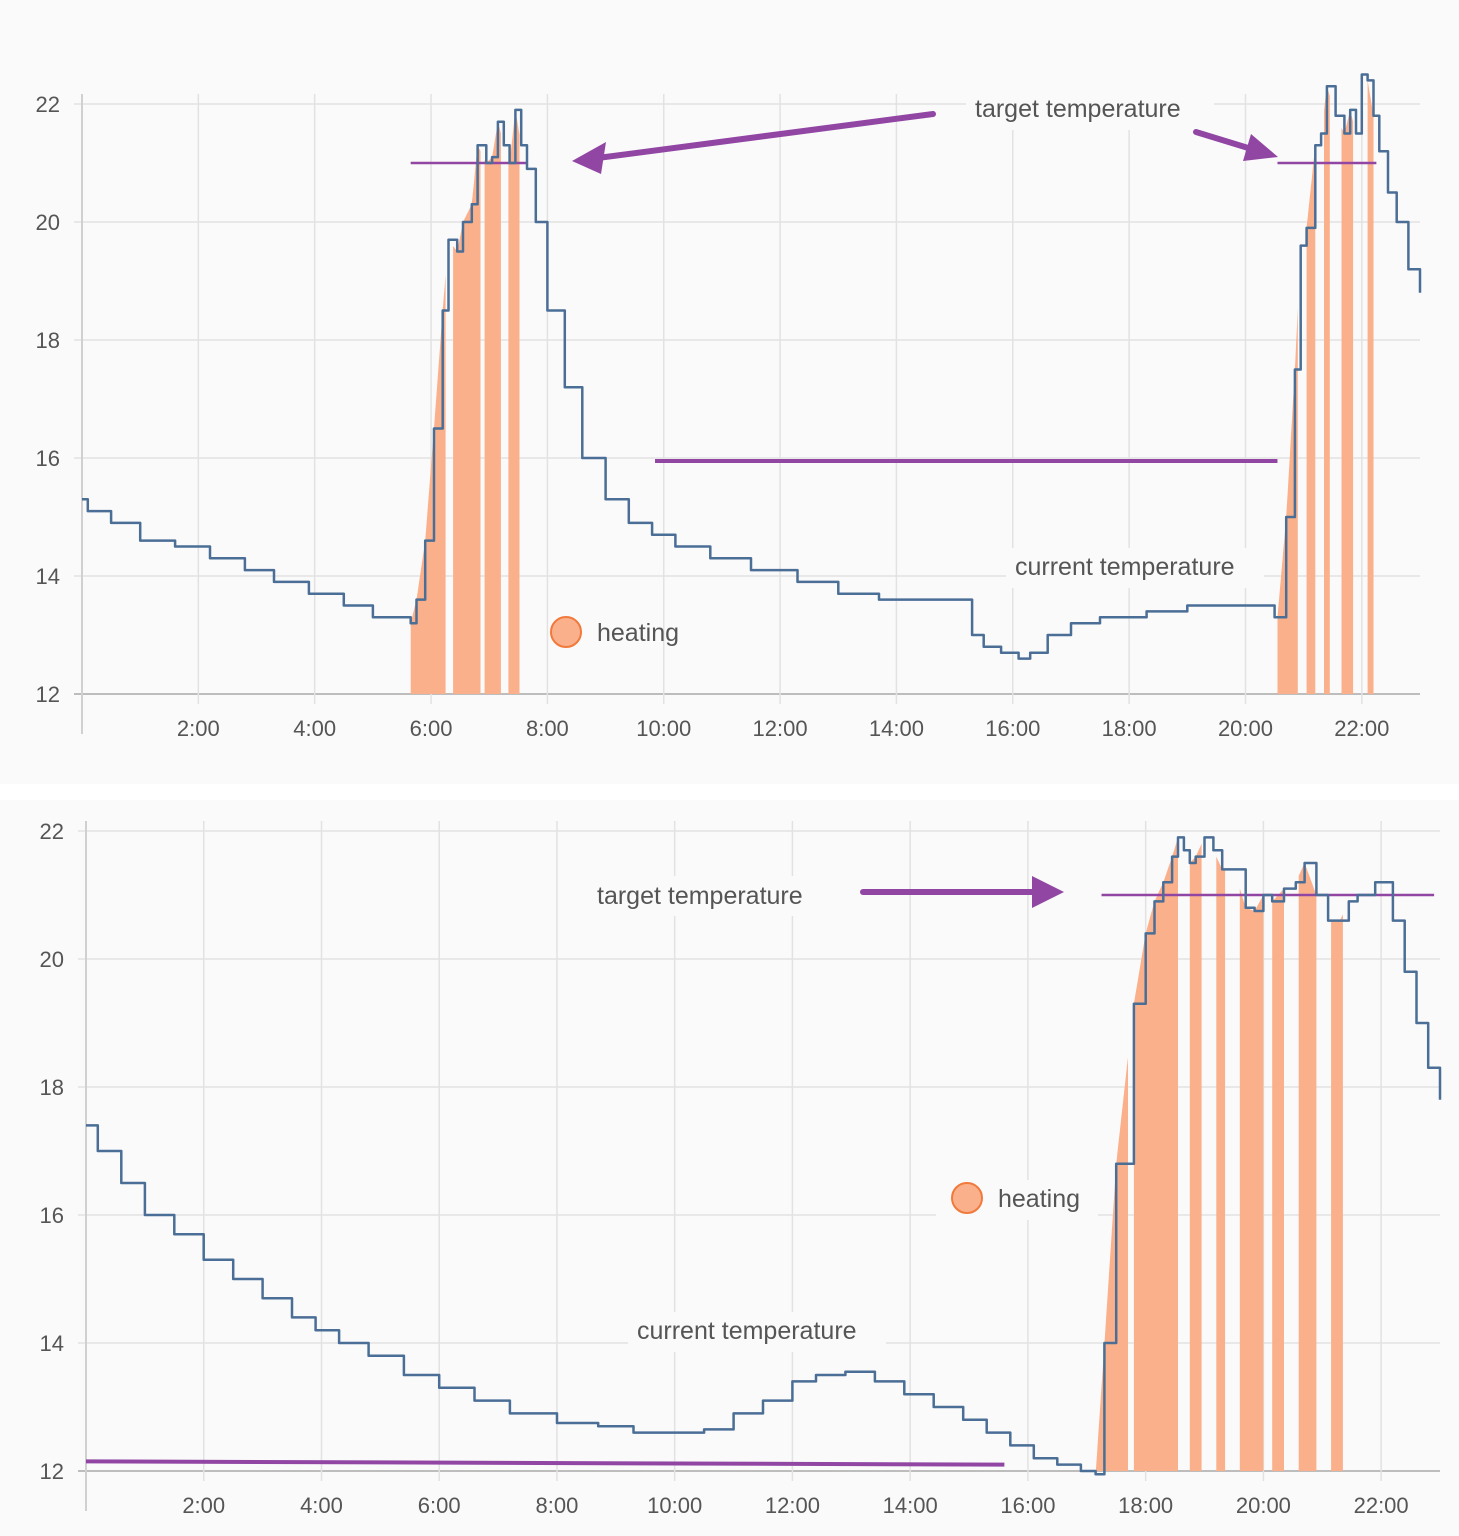 Image resolution: width=1459 pixels, height=1536 pixels. Describe the element at coordinates (589, 158) in the screenshot. I see `arrow-left-head-icon` at that location.